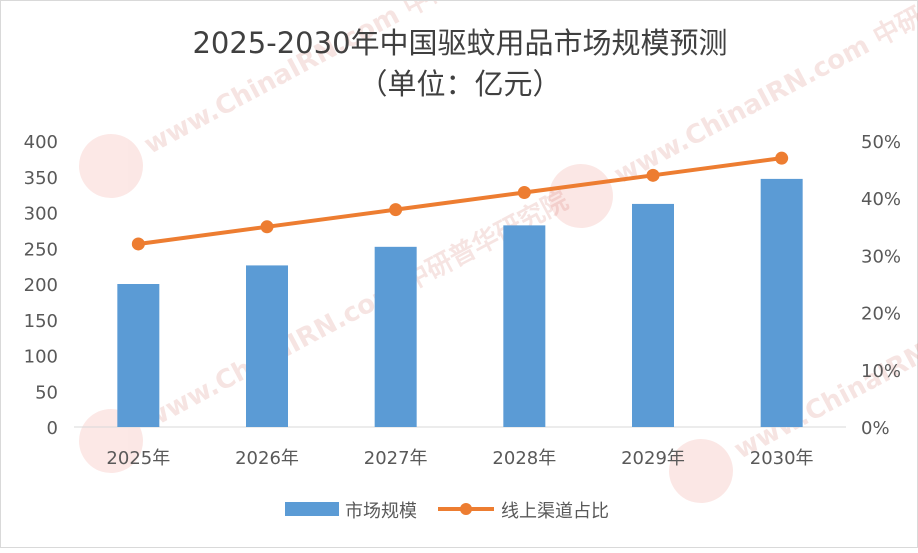  Describe the element at coordinates (782, 458) in the screenshot. I see `x-axis-tick-label: 2030年` at that location.